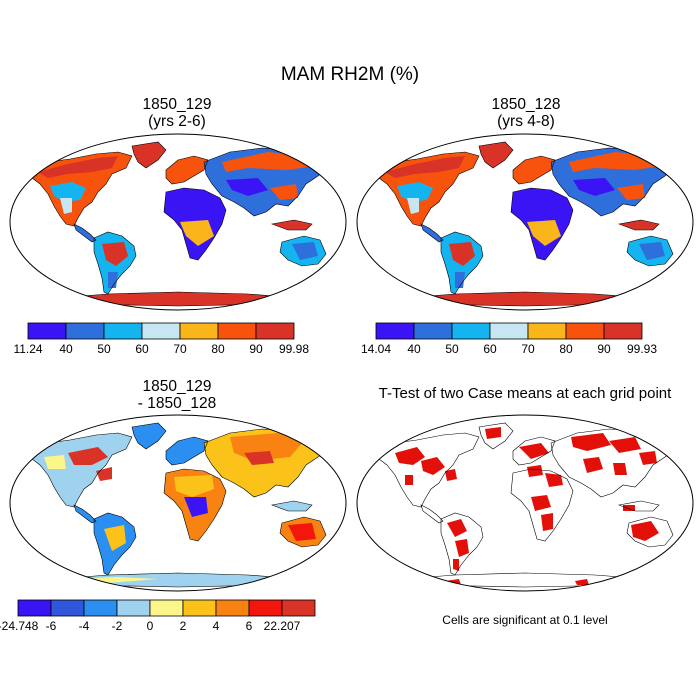 This screenshot has width=700, height=700. What do you see at coordinates (81, 470) in the screenshot?
I see `land-northAmerica` at bounding box center [81, 470].